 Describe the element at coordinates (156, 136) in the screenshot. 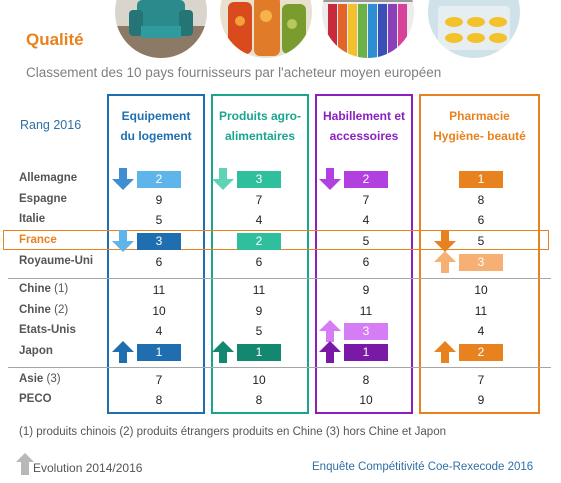

I see `column-header-line2: du logement` at that location.